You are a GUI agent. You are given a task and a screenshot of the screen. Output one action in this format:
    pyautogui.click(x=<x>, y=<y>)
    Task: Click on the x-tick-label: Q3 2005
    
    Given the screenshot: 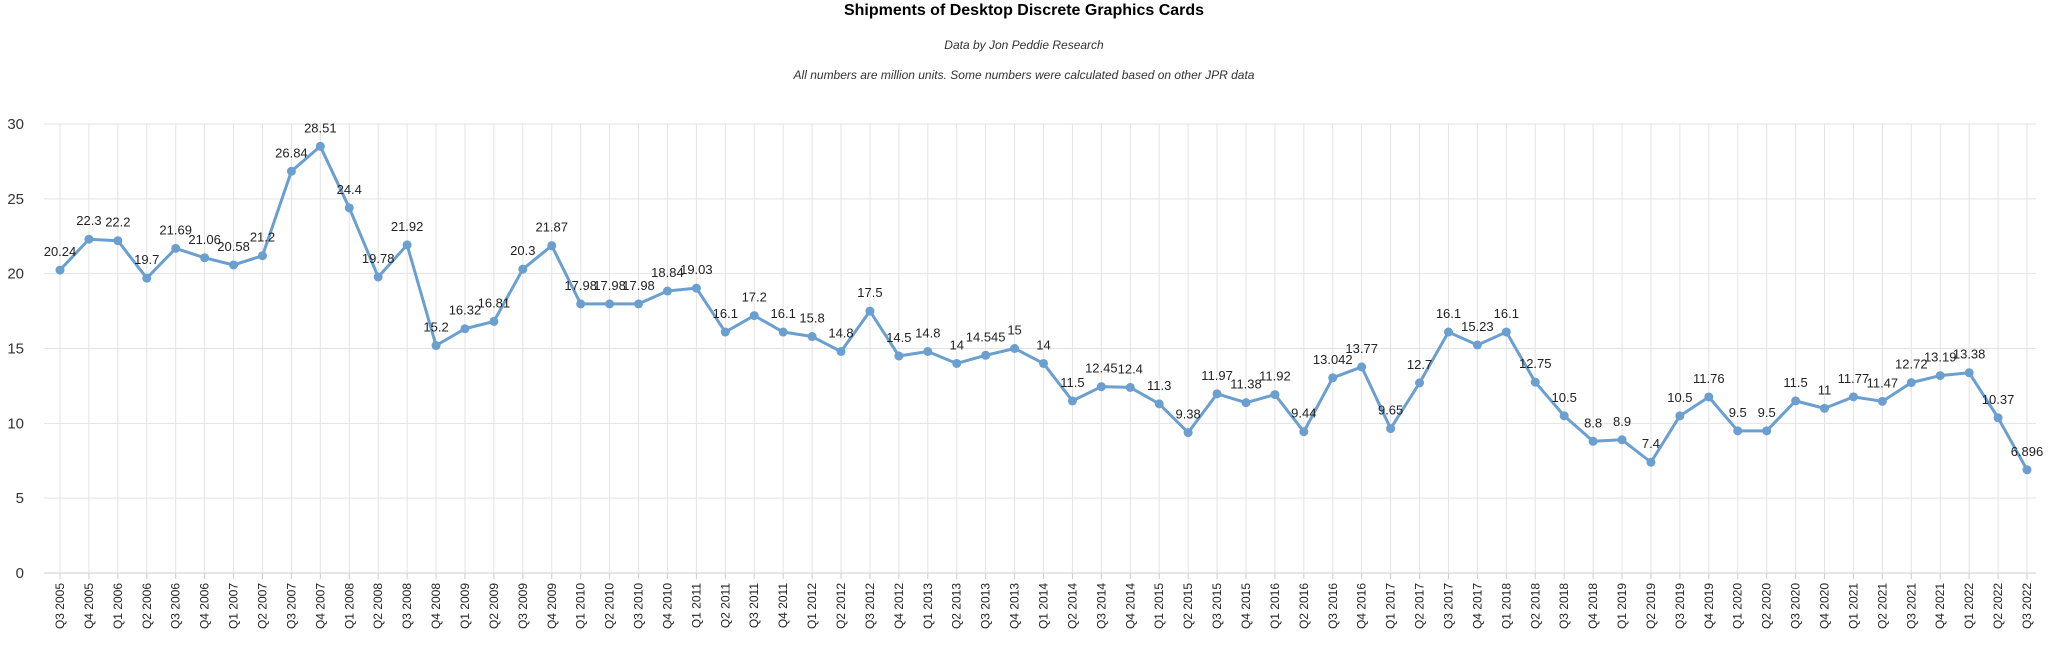 What is the action you would take?
    pyautogui.click(x=60, y=606)
    